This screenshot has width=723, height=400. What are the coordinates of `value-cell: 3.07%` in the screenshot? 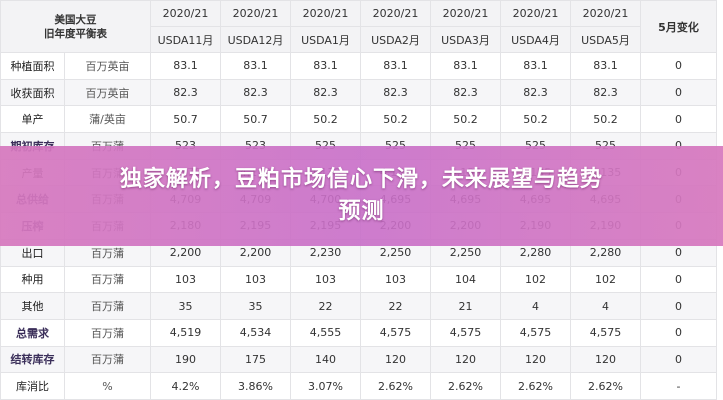 It's located at (325, 386).